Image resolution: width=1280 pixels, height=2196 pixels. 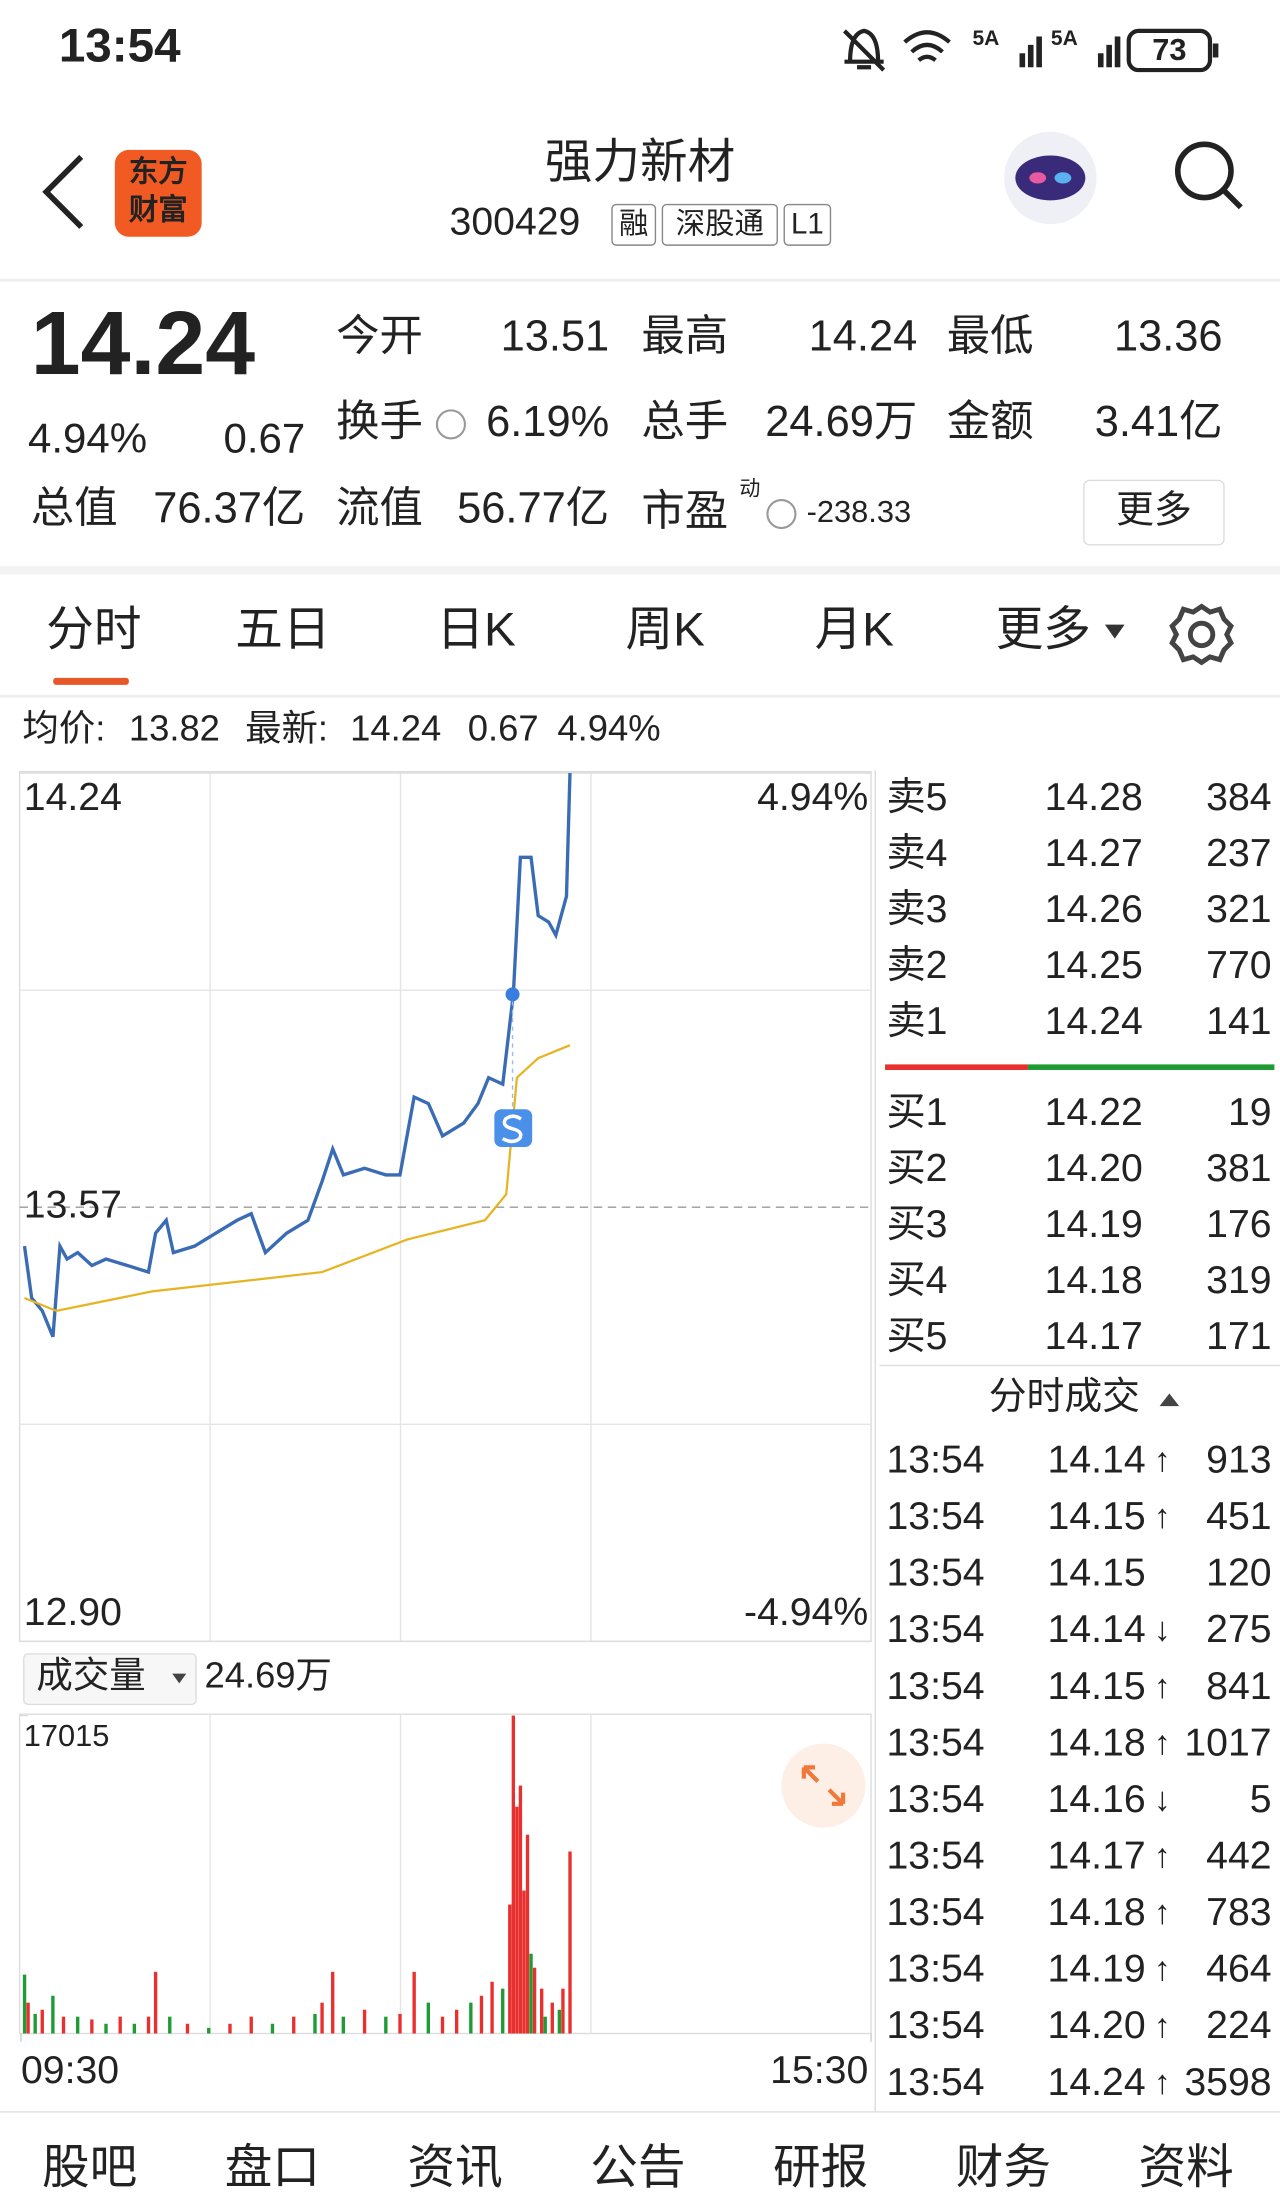 I want to click on stock-name: 强力新材, so click(x=640, y=162).